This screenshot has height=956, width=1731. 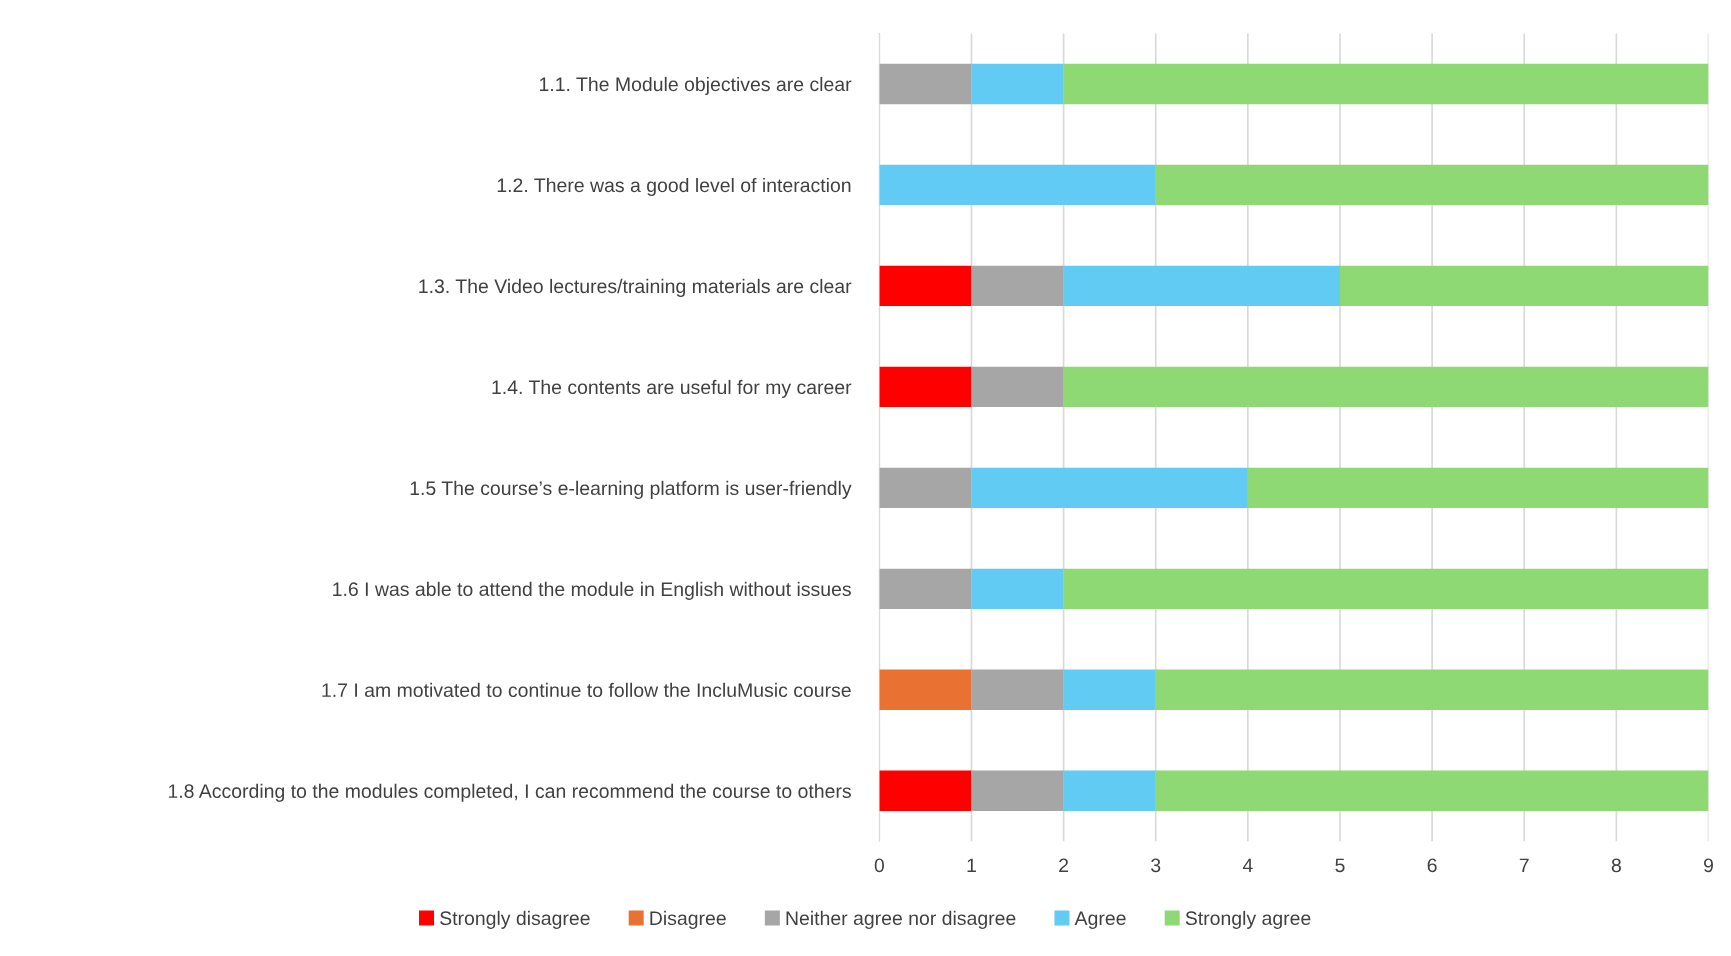 I want to click on y-tick-label: 1.1. The Module objectives are clear, so click(x=695, y=86).